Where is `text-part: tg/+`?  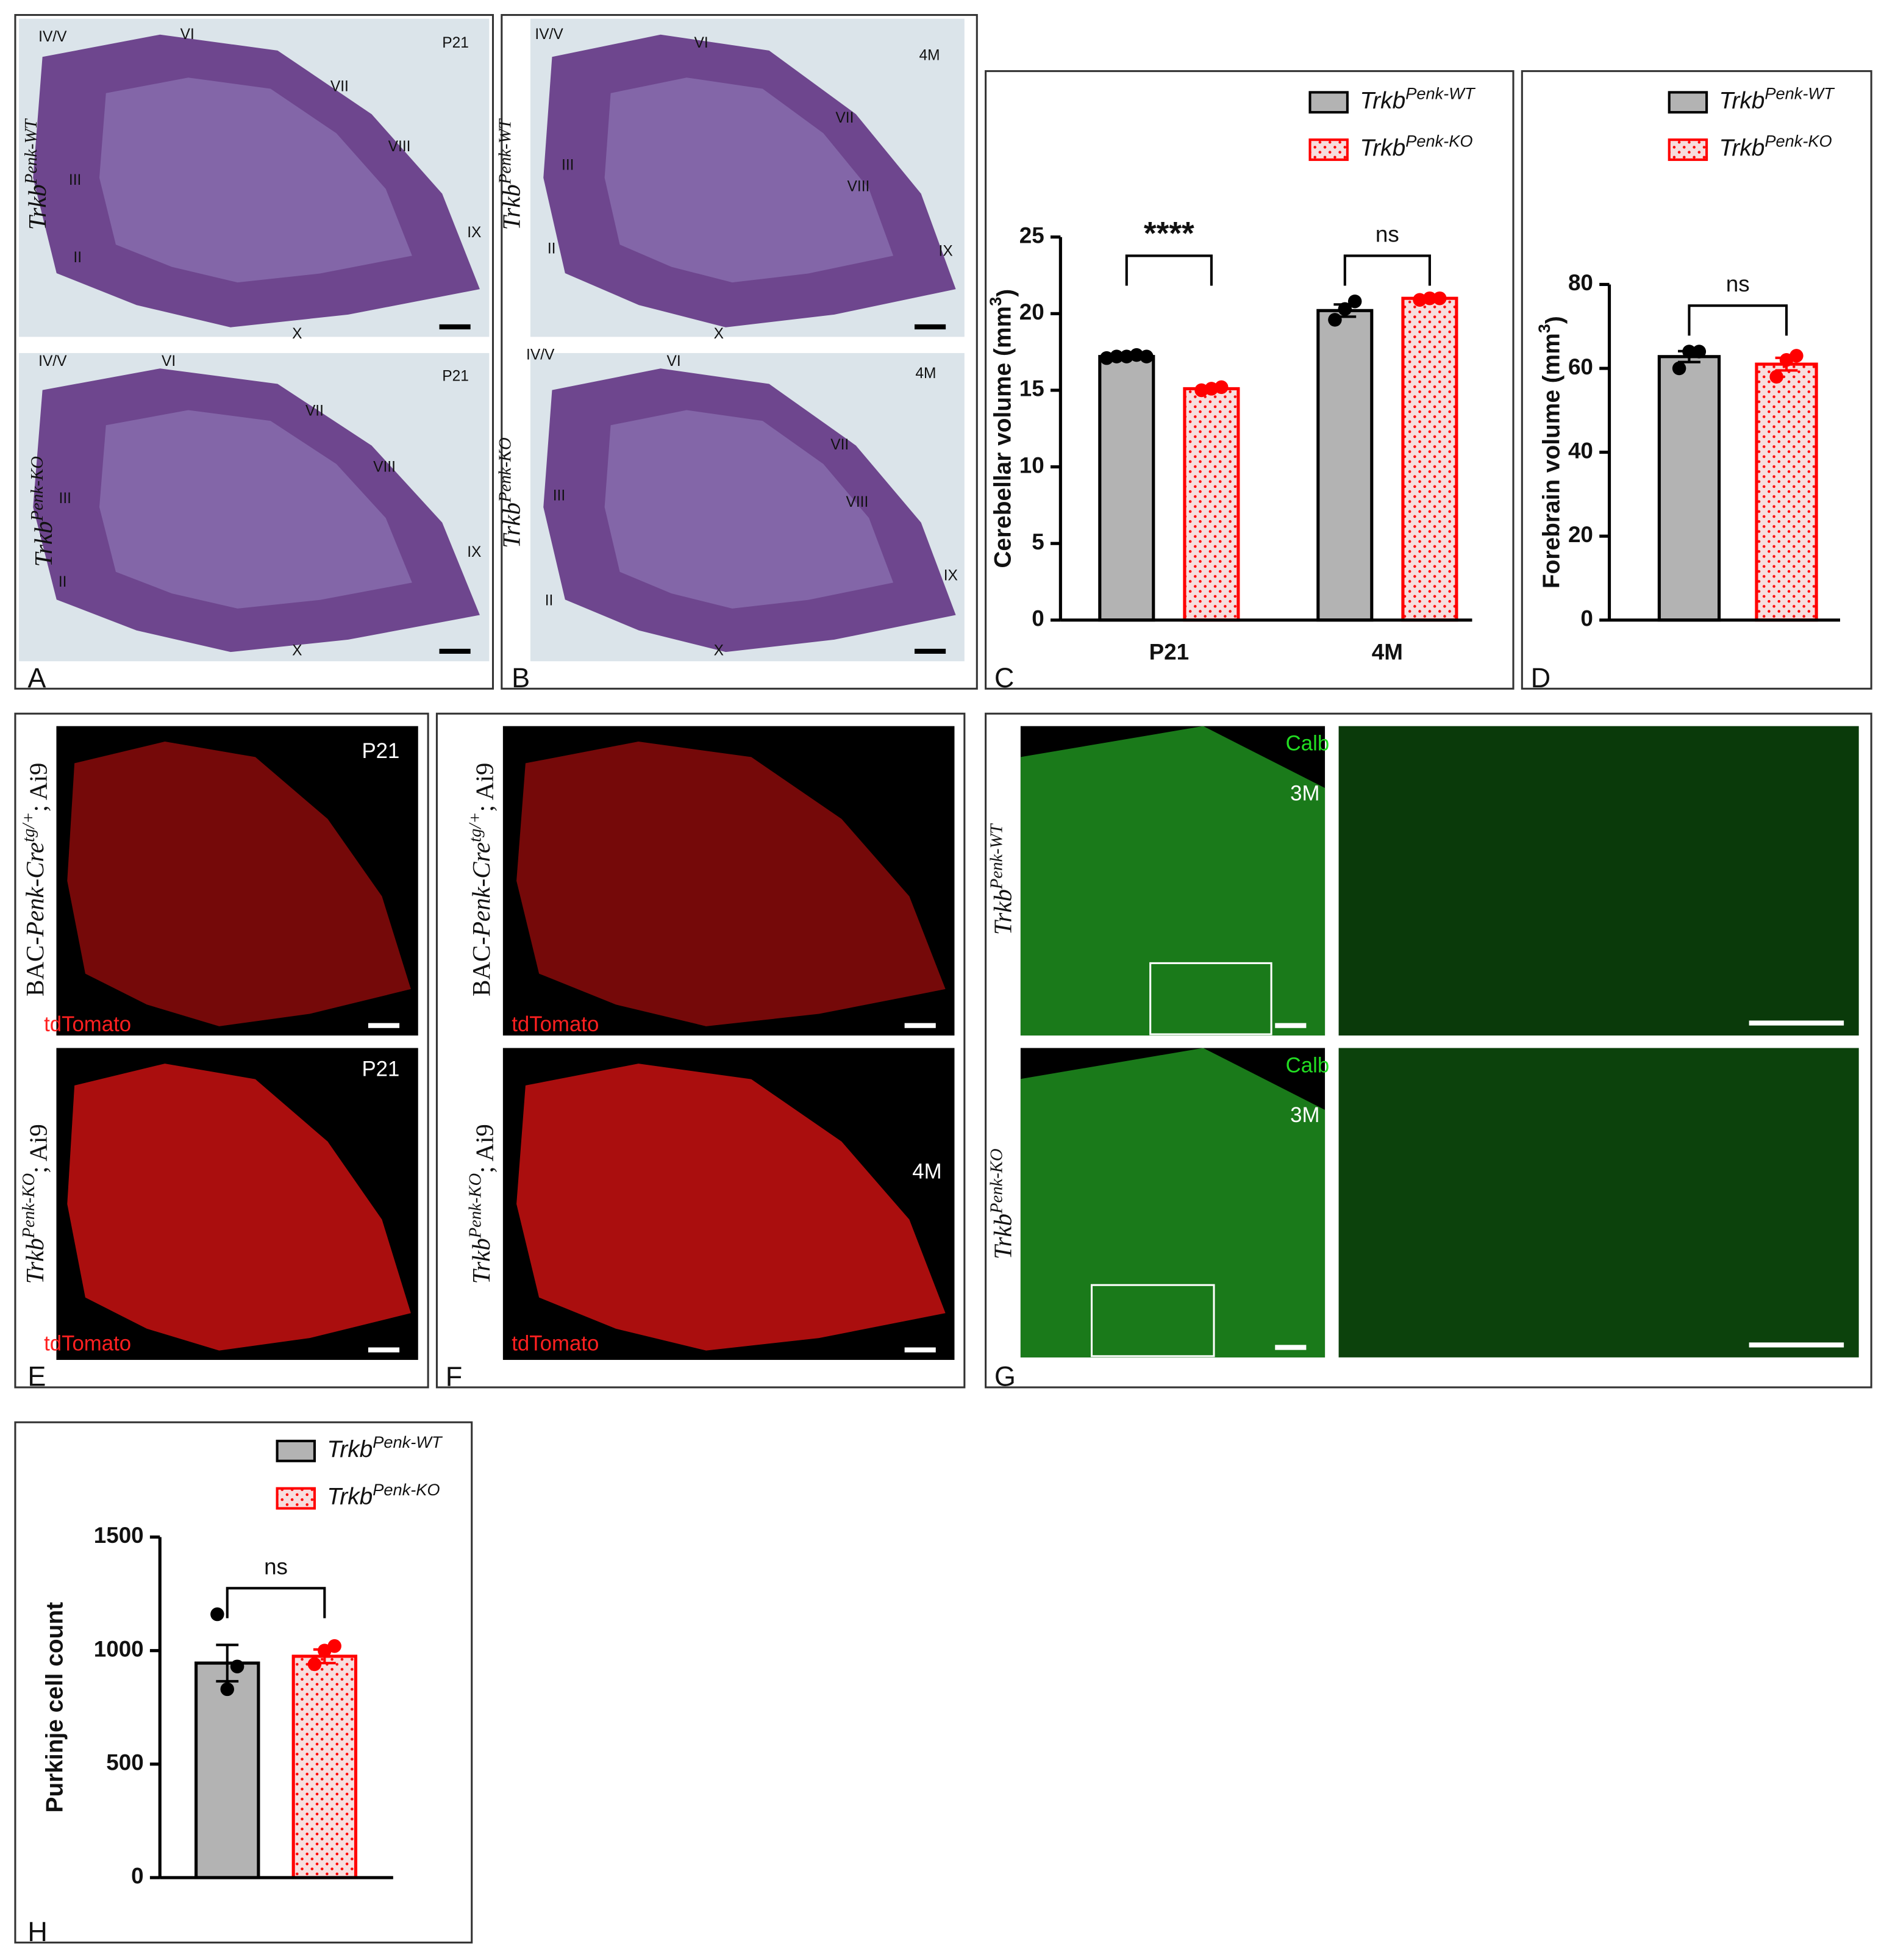
text-part: tg/+ is located at coordinates (28, 827).